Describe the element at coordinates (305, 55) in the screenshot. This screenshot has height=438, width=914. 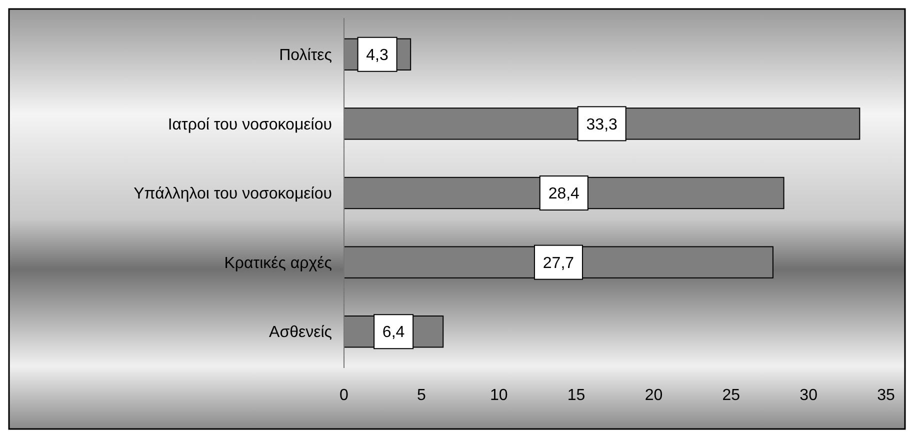
I see `y-tick-label: Πολίτες` at that location.